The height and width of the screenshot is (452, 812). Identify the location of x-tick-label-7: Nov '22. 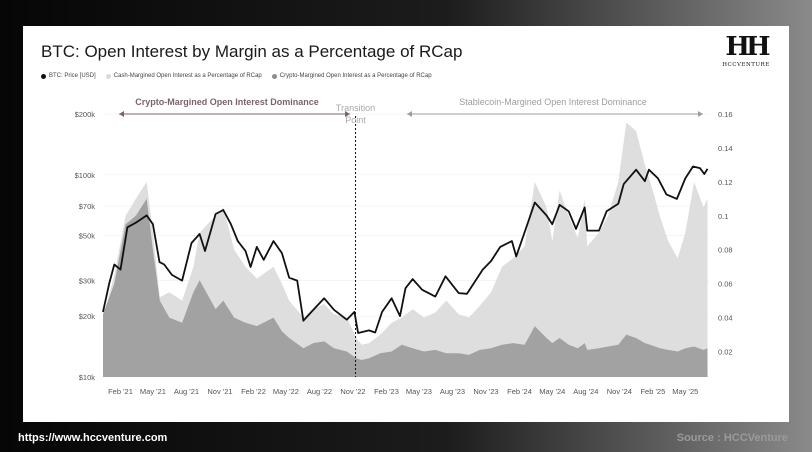
(352, 391).